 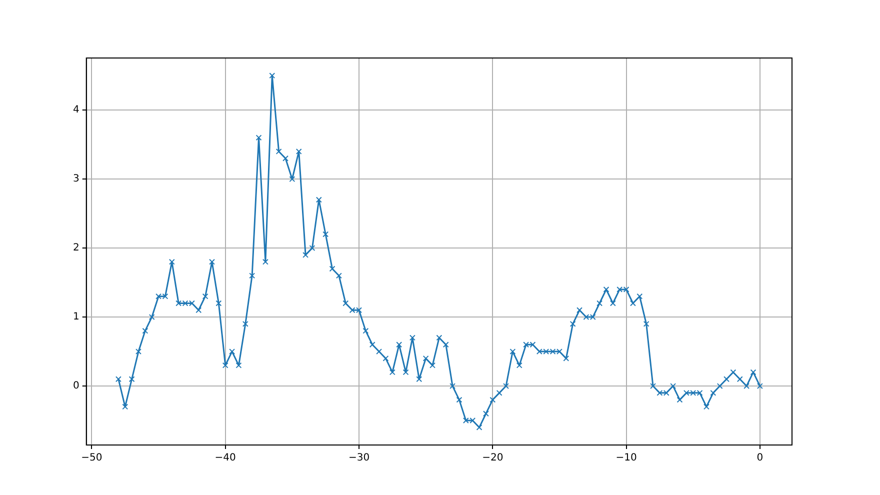 What do you see at coordinates (76, 317) in the screenshot?
I see `y-tick-label: 1` at bounding box center [76, 317].